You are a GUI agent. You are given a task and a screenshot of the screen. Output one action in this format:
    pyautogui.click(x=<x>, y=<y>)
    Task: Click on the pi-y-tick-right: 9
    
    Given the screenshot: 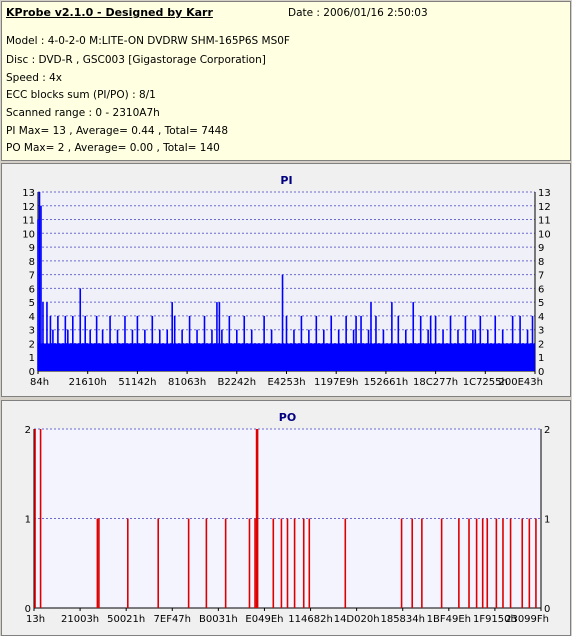 What is the action you would take?
    pyautogui.click(x=541, y=248)
    